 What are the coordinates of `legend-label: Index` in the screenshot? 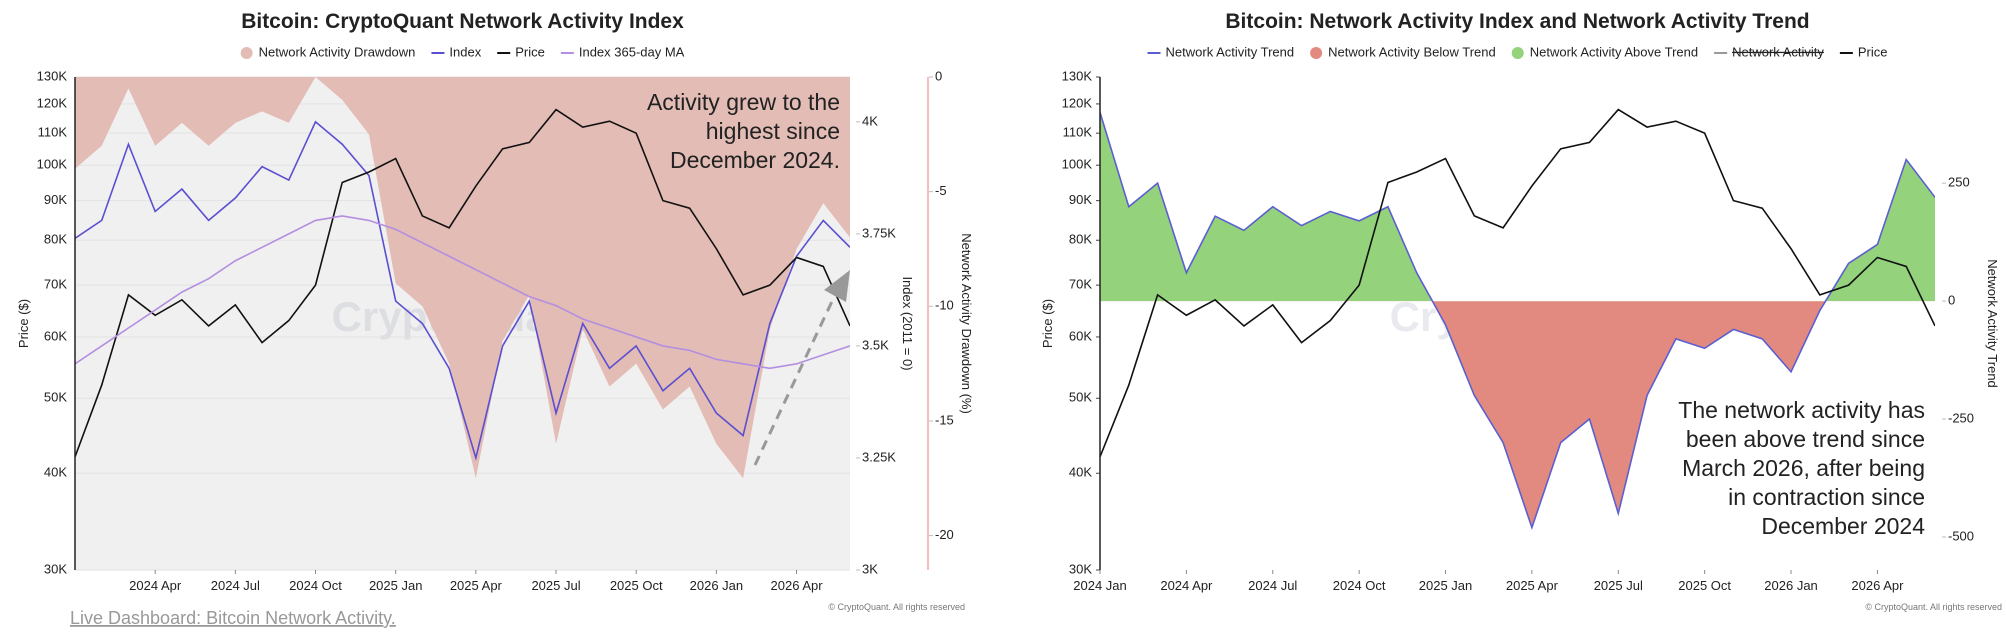 It's located at (465, 51).